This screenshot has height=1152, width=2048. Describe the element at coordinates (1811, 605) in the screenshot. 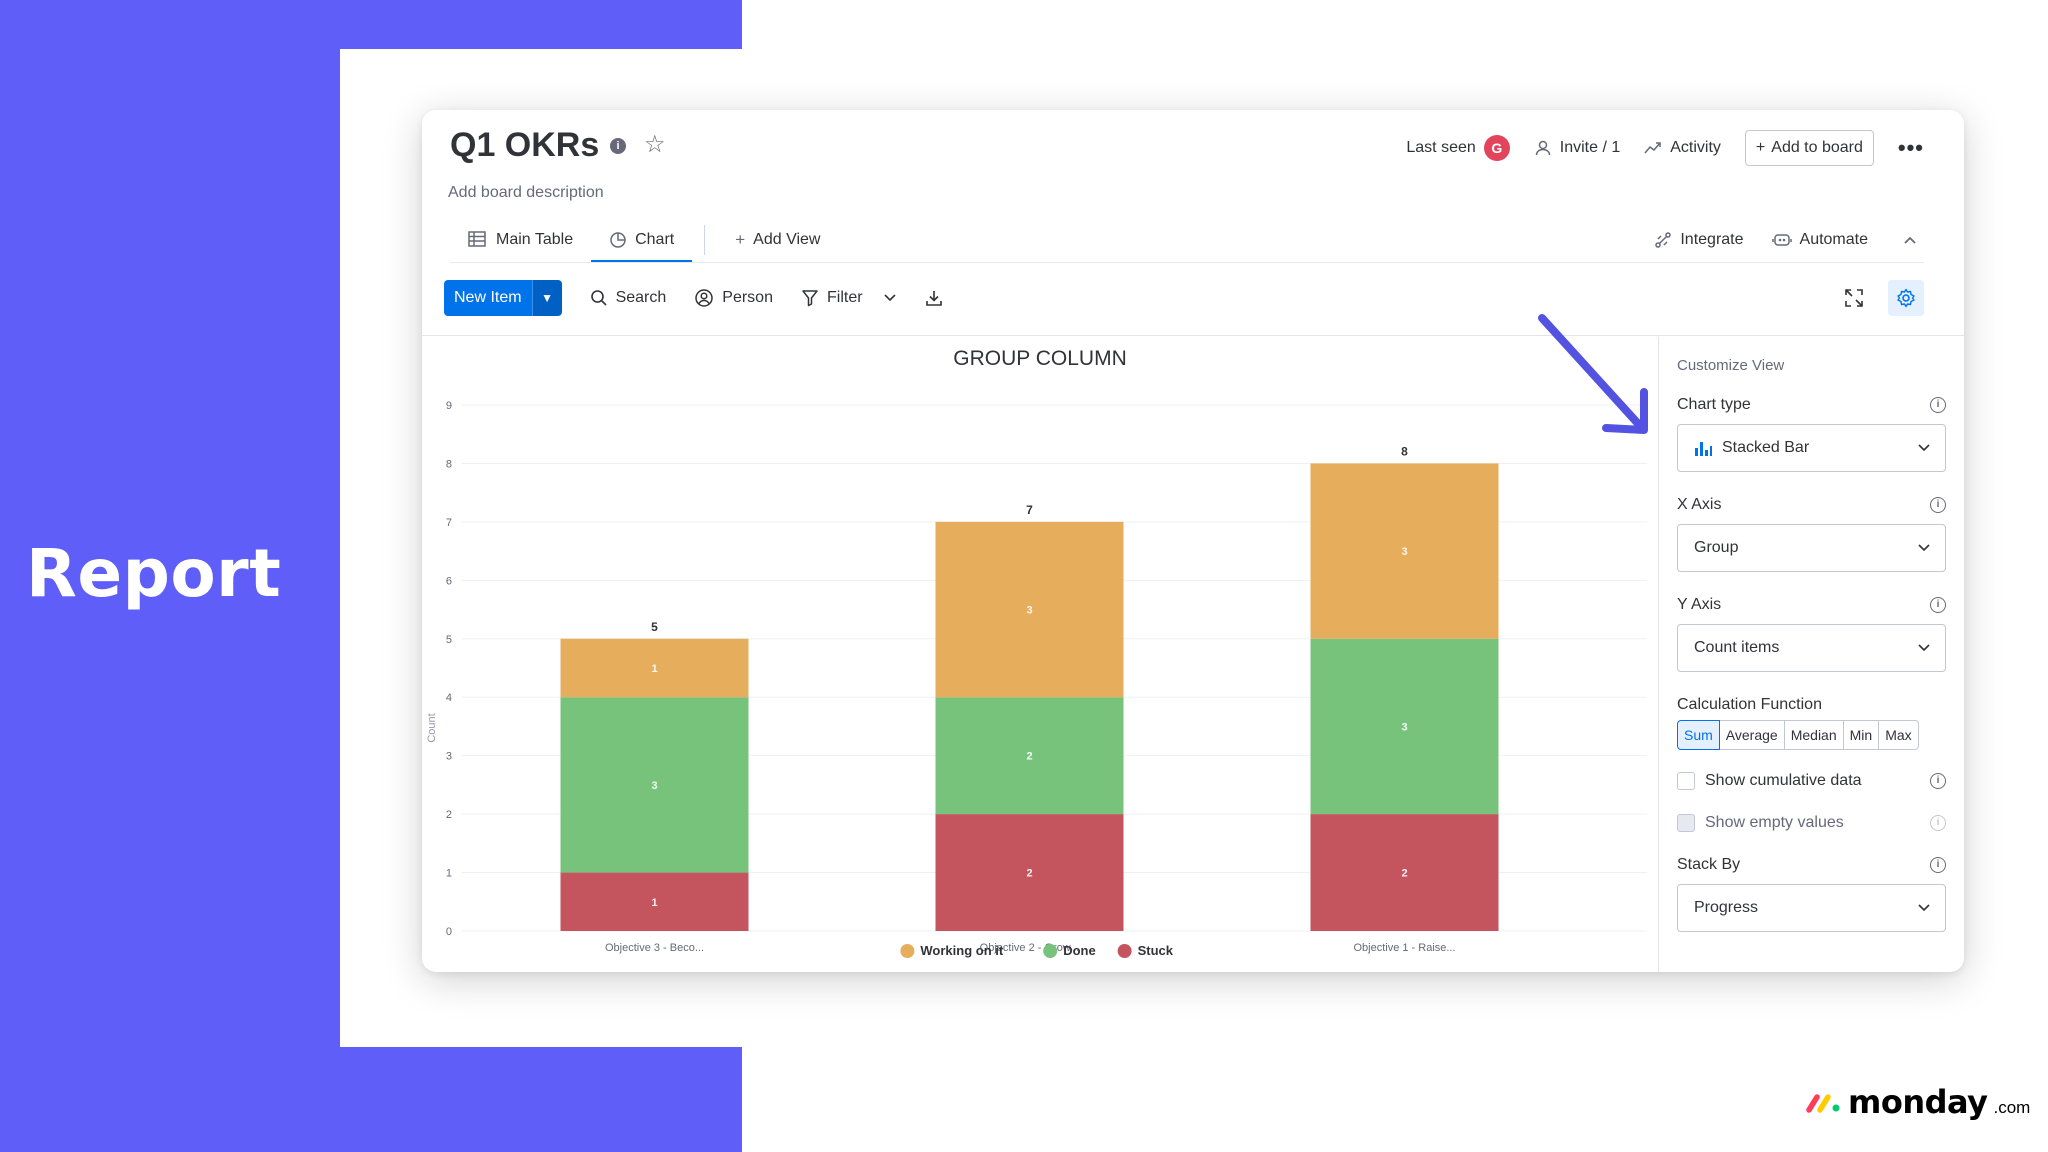

I see `y-axis-row: Y Axis i` at that location.